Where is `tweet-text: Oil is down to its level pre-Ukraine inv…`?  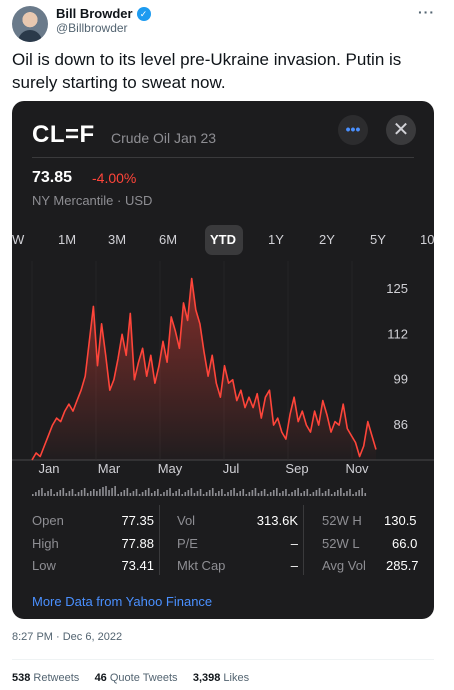
tweet-text: Oil is down to its level pre-Ukraine inv… is located at coordinates (207, 71).